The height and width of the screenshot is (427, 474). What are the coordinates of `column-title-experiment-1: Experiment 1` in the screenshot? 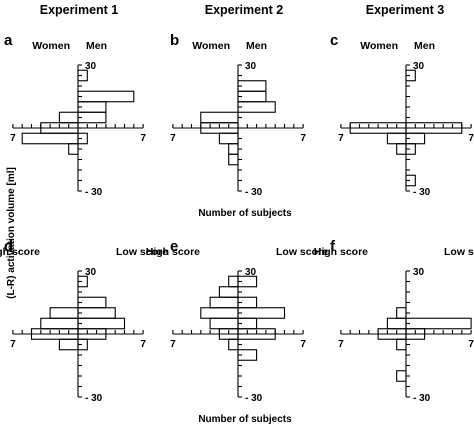 It's located at (79, 10).